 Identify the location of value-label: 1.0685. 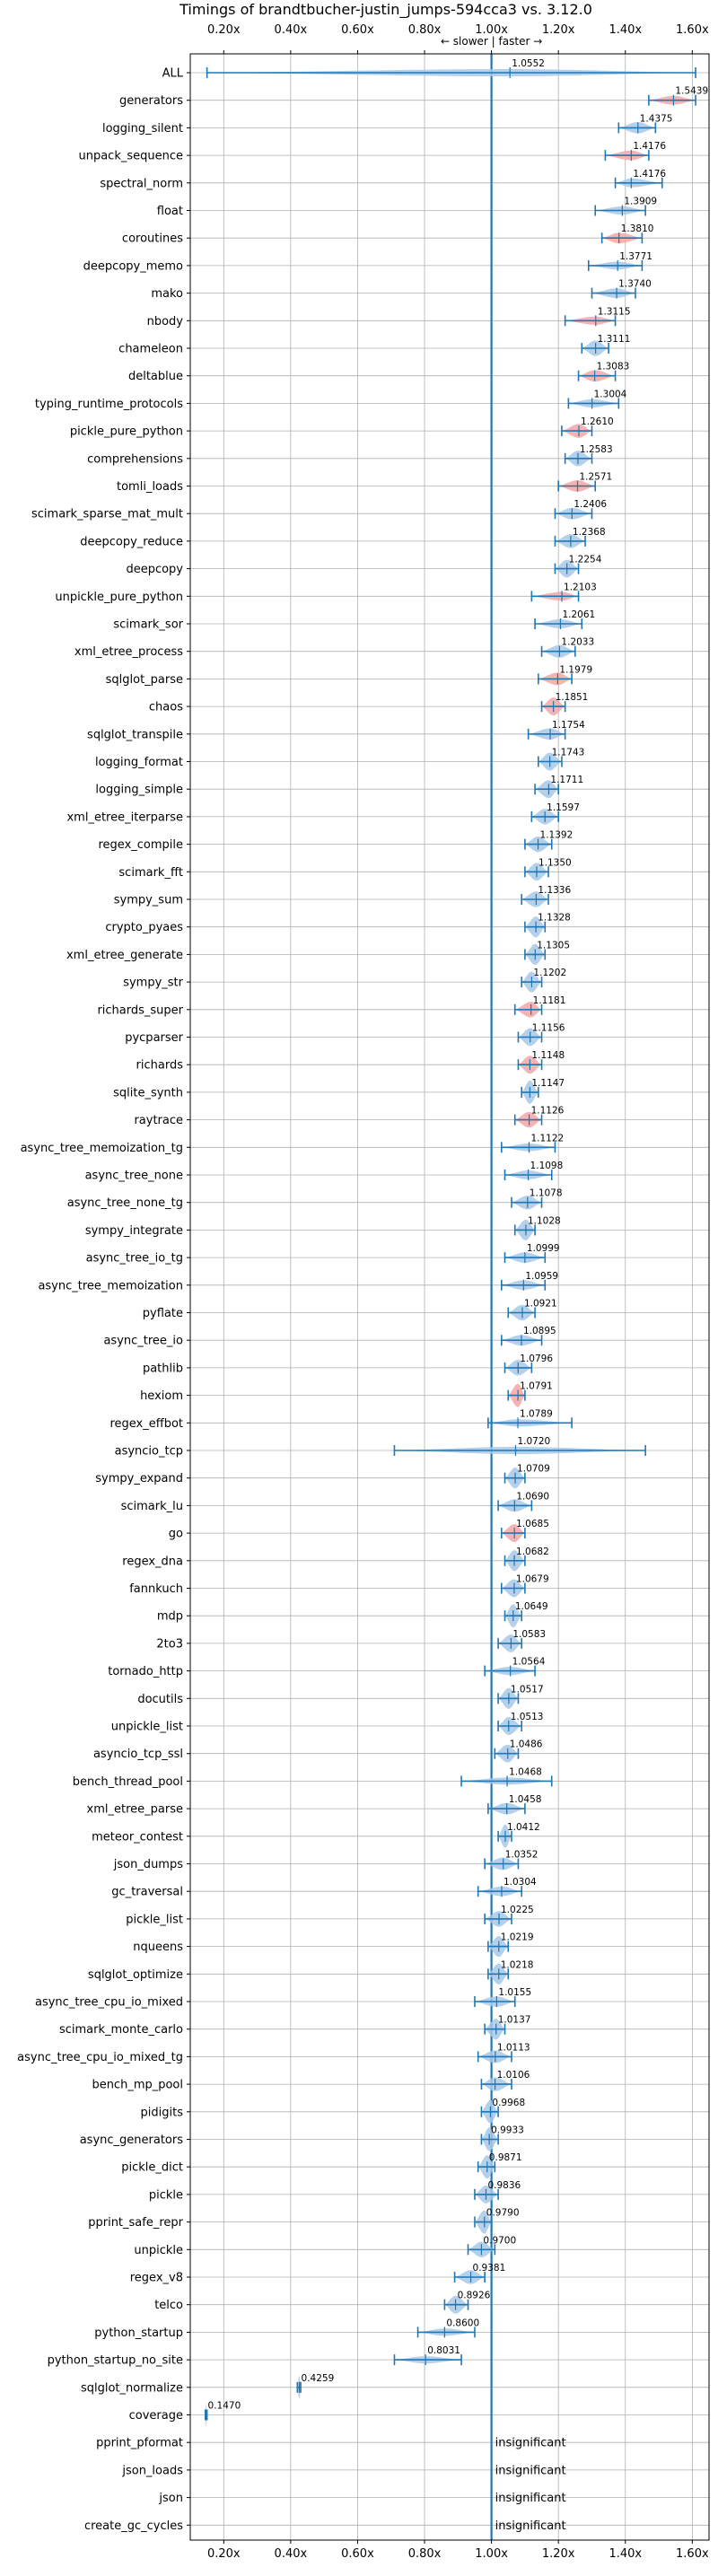
(532, 1524).